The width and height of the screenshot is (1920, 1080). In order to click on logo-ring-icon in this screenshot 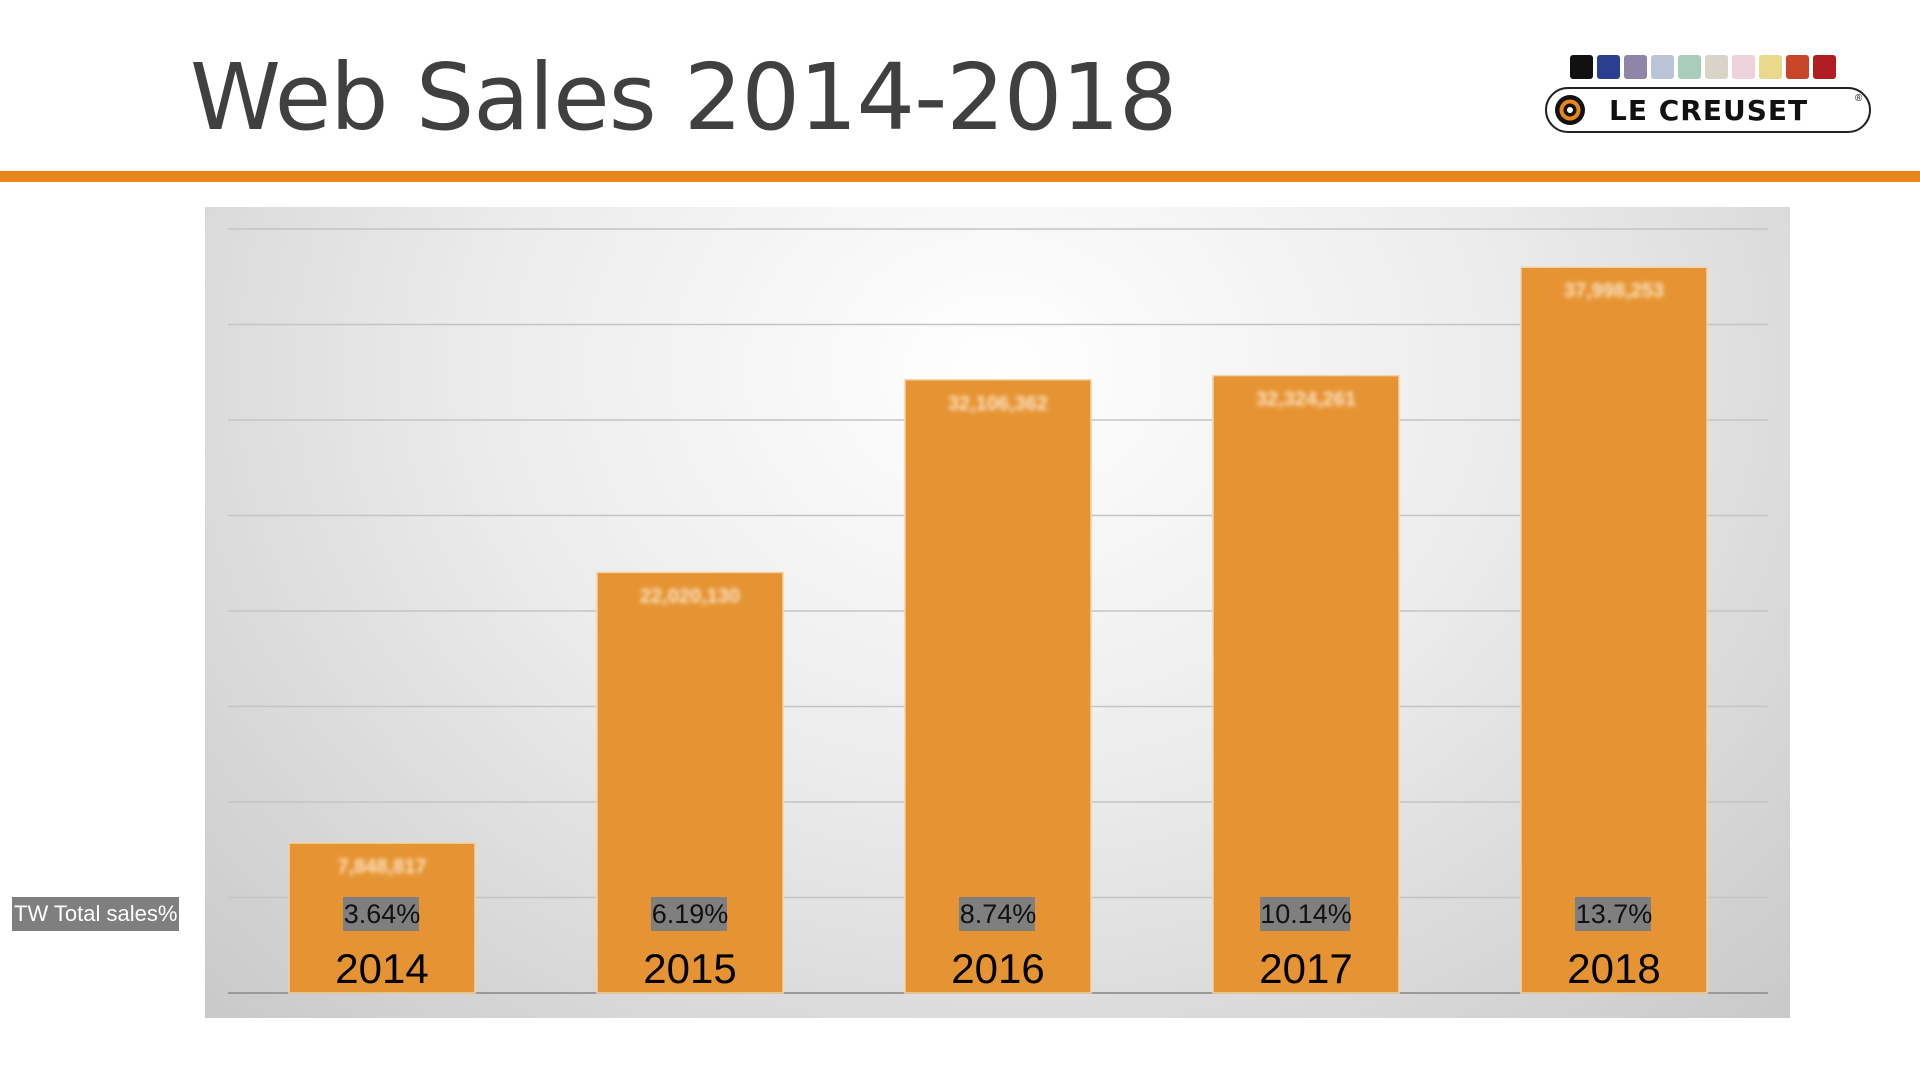, I will do `click(1570, 110)`.